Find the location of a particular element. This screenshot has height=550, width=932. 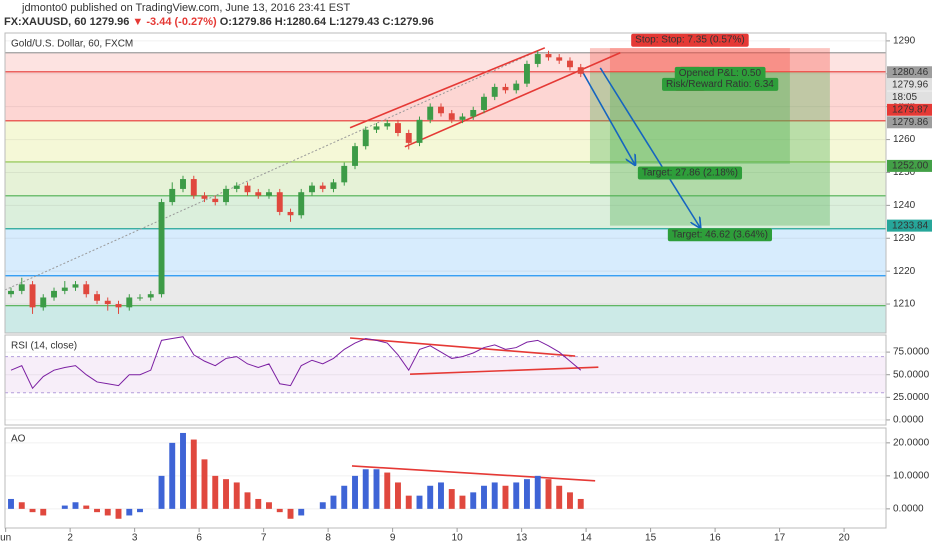

price-label: 1279.96 is located at coordinates (910, 84).